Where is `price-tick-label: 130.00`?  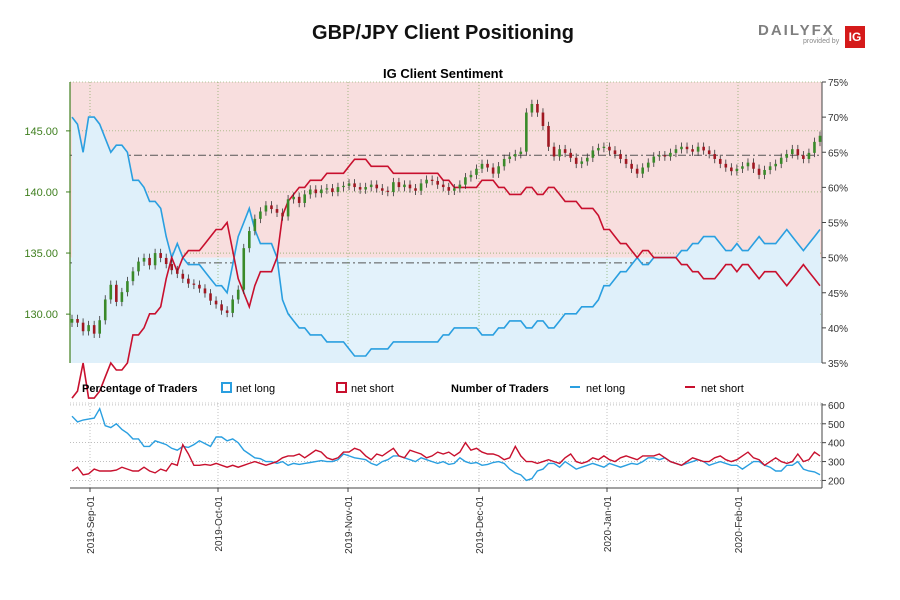
price-tick-label: 130.00 is located at coordinates (41, 315).